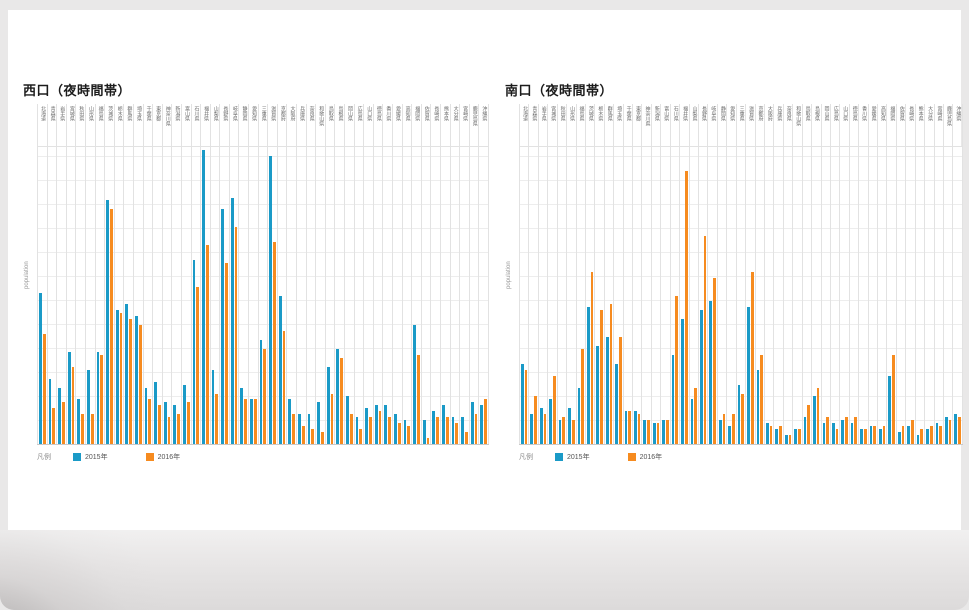  What do you see at coordinates (572, 457) in the screenshot?
I see `legend-item-2015: 2015年` at bounding box center [572, 457].